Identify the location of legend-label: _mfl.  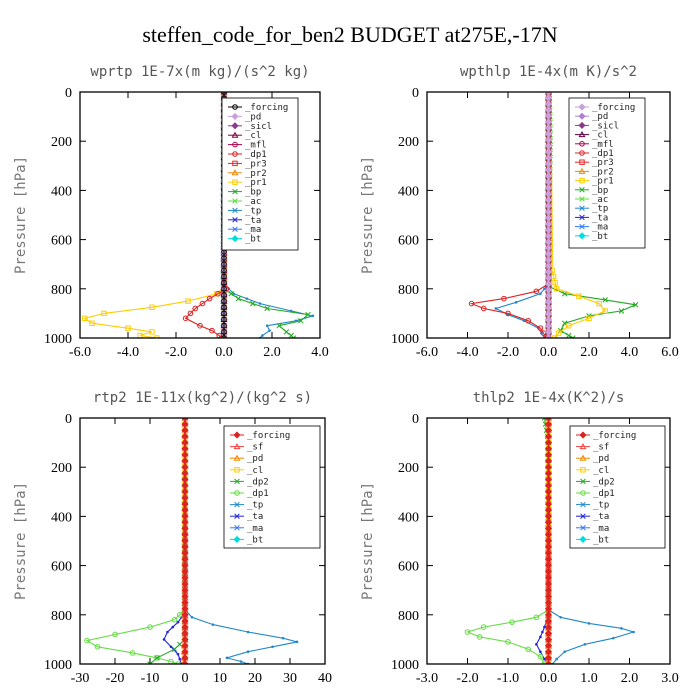
(256, 146).